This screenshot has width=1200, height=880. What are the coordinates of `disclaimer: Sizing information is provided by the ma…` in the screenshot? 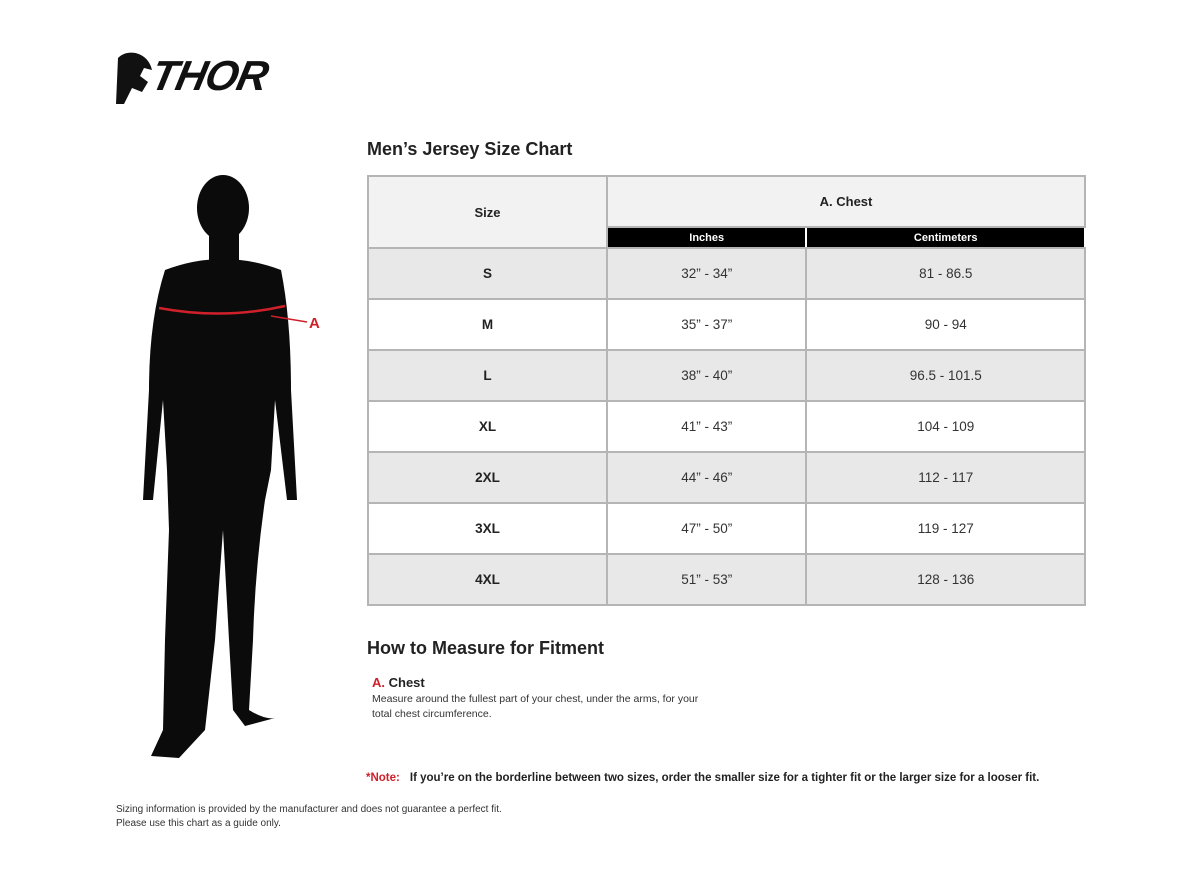 It's located at (309, 817).